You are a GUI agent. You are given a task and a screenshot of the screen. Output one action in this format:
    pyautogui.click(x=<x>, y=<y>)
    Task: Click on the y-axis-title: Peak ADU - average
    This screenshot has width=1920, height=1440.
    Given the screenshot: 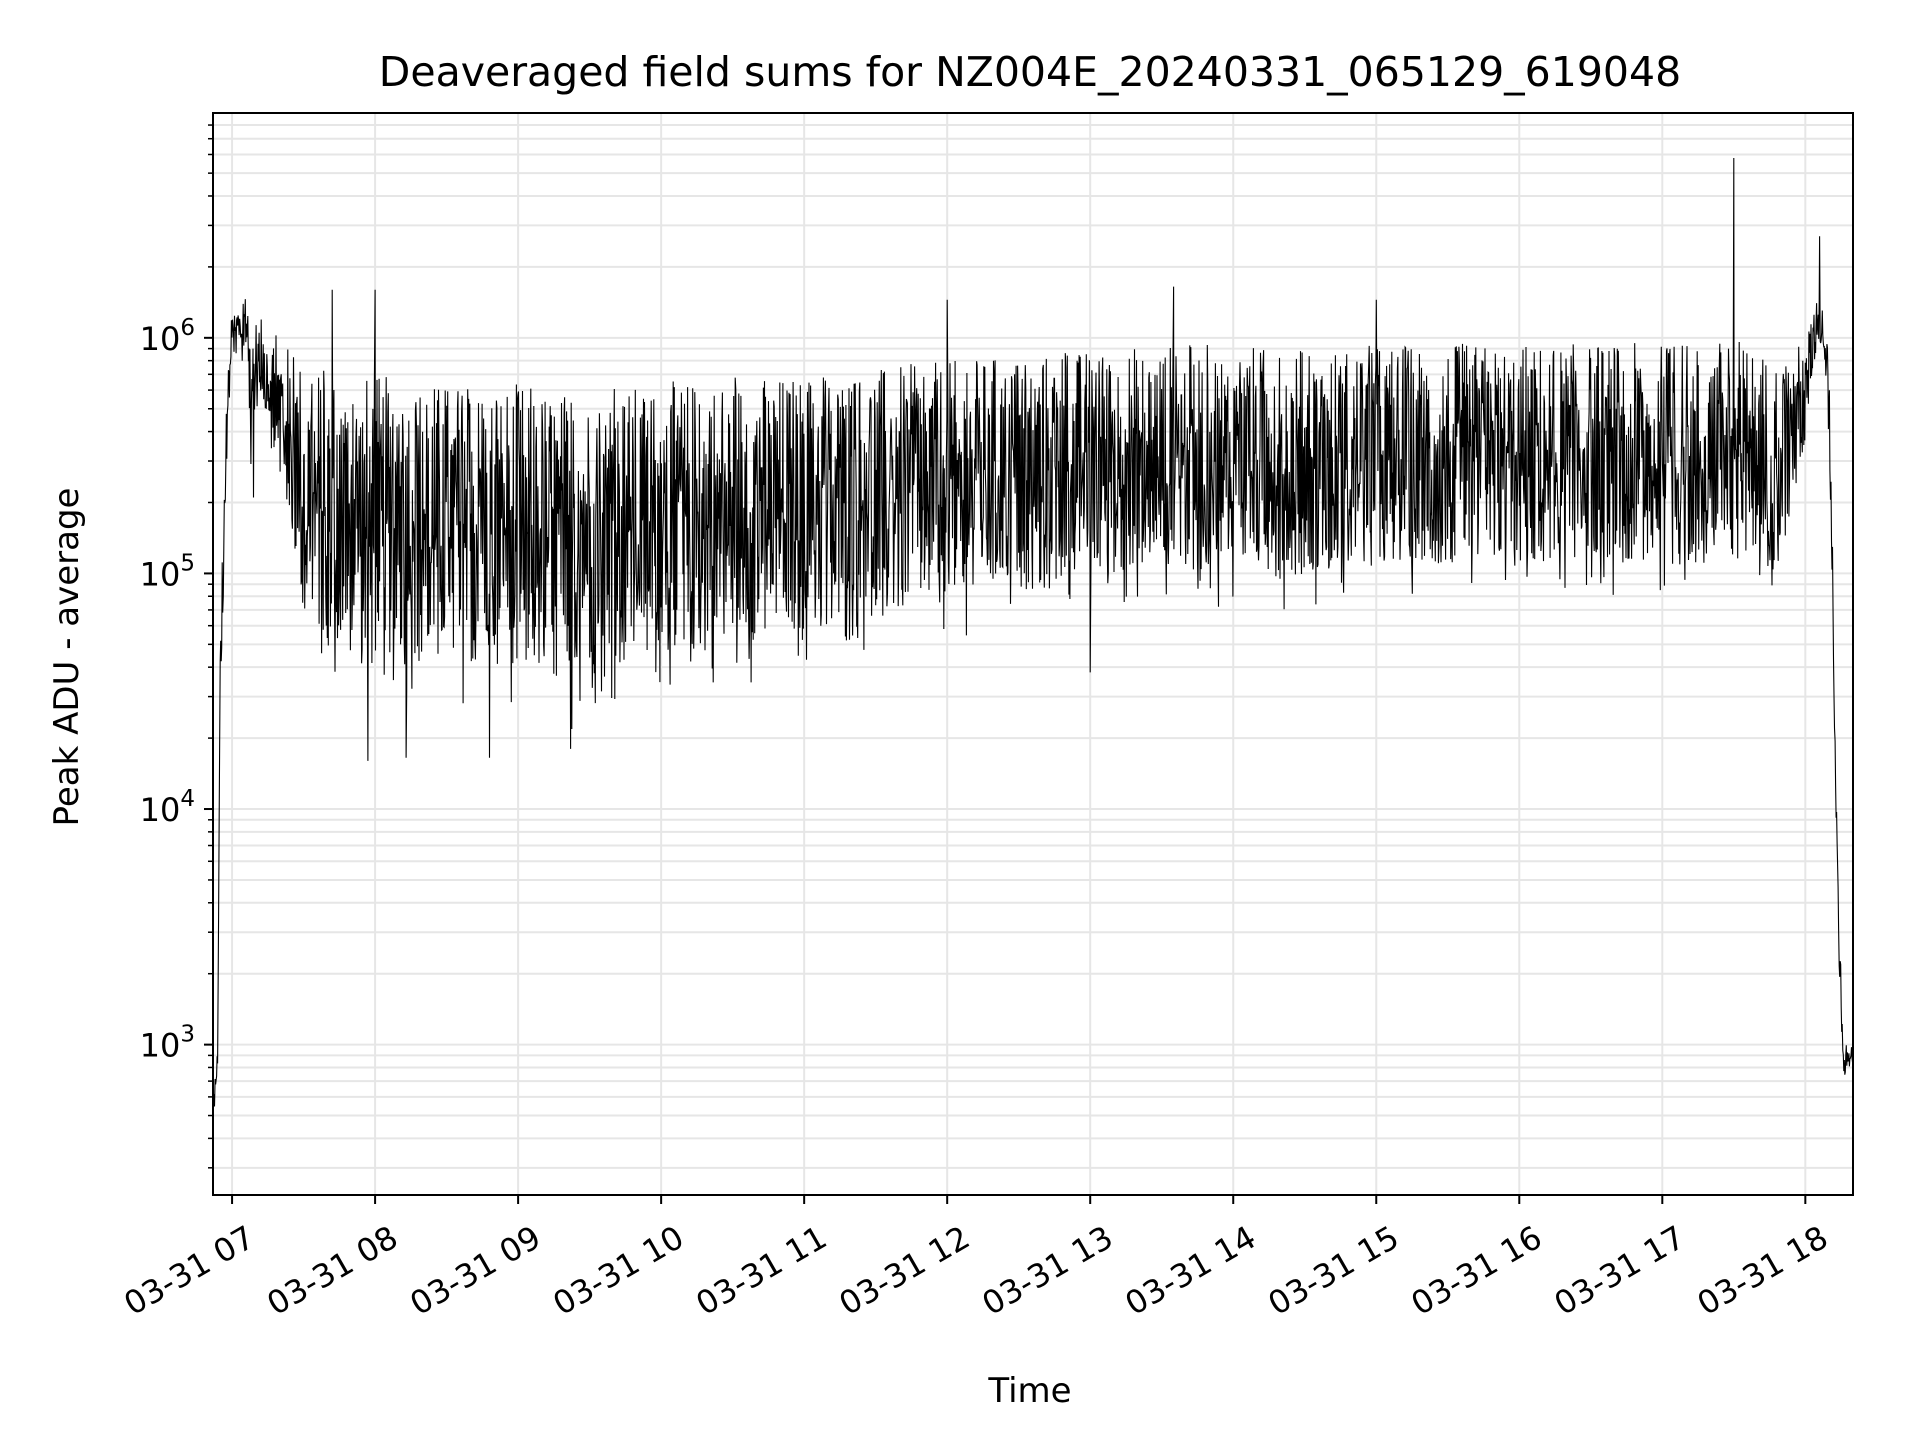 What is the action you would take?
    pyautogui.click(x=67, y=657)
    